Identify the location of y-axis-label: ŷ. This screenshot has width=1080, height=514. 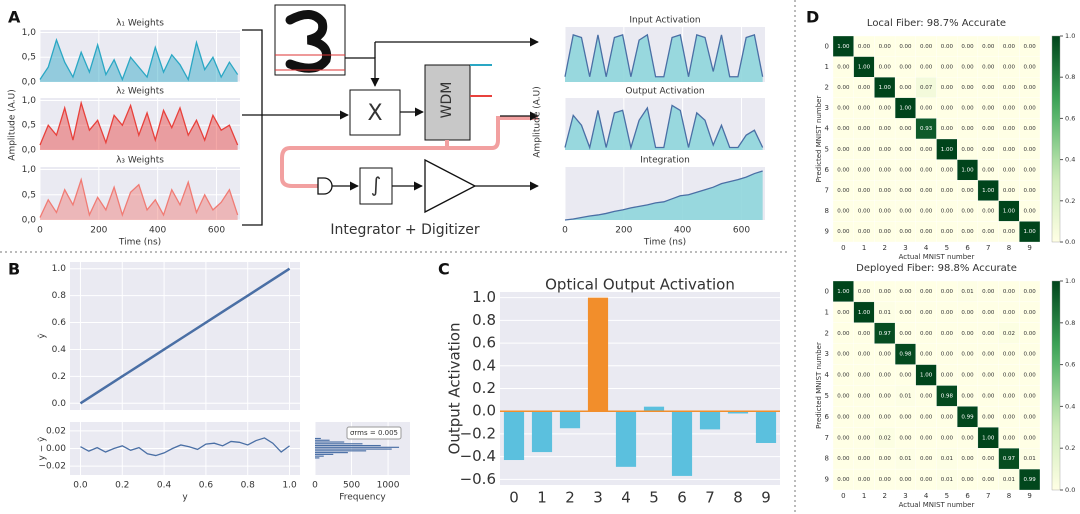
(43, 336).